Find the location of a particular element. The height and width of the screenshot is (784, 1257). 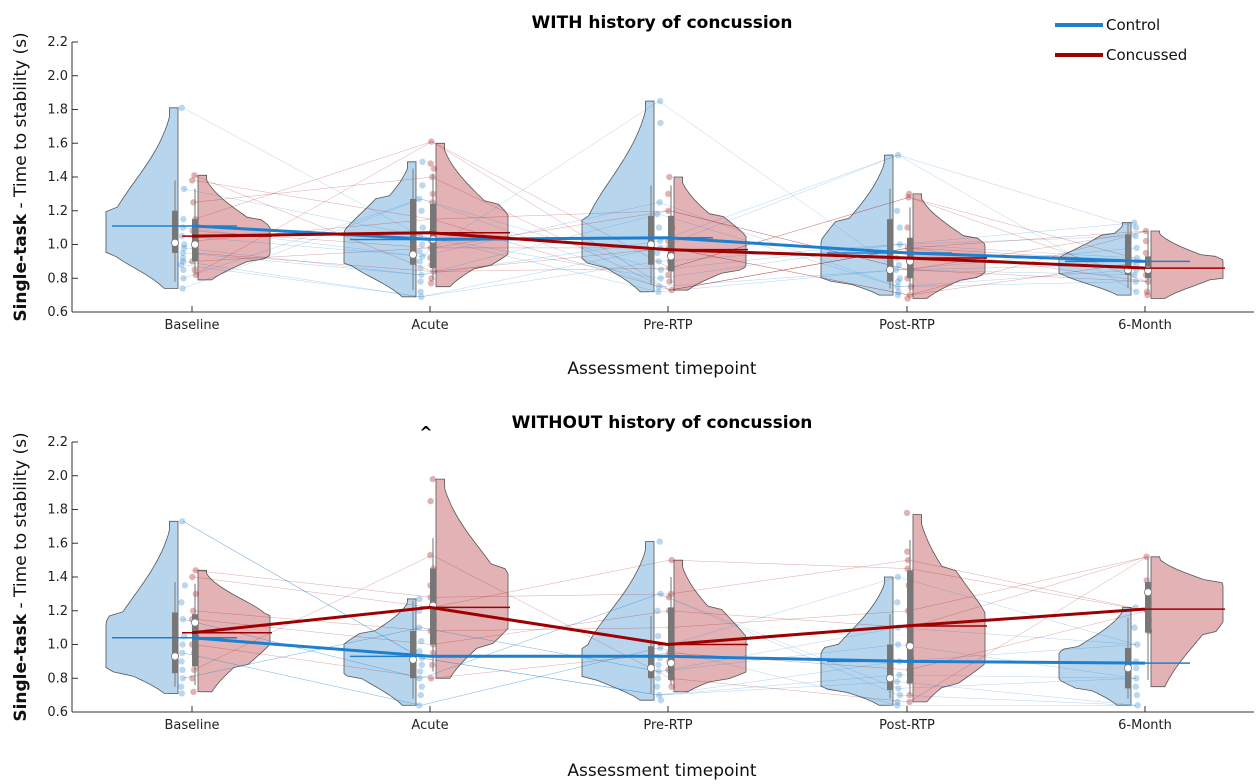

concussed-mean-trend-line is located at coordinates (668, 625).